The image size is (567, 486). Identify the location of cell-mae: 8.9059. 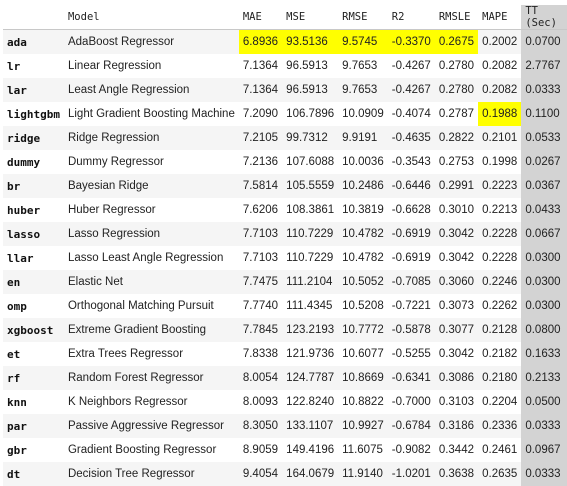
(260, 450).